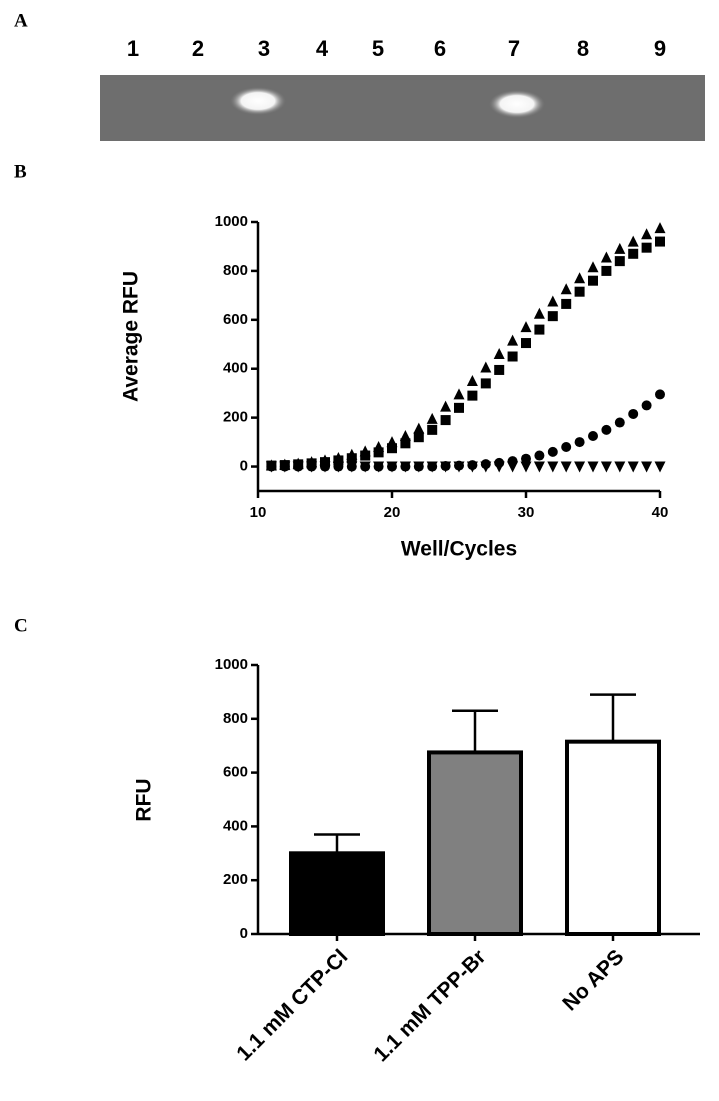 Image resolution: width=719 pixels, height=1101 pixels. I want to click on y-axis-label: Average RFU, so click(131, 336).